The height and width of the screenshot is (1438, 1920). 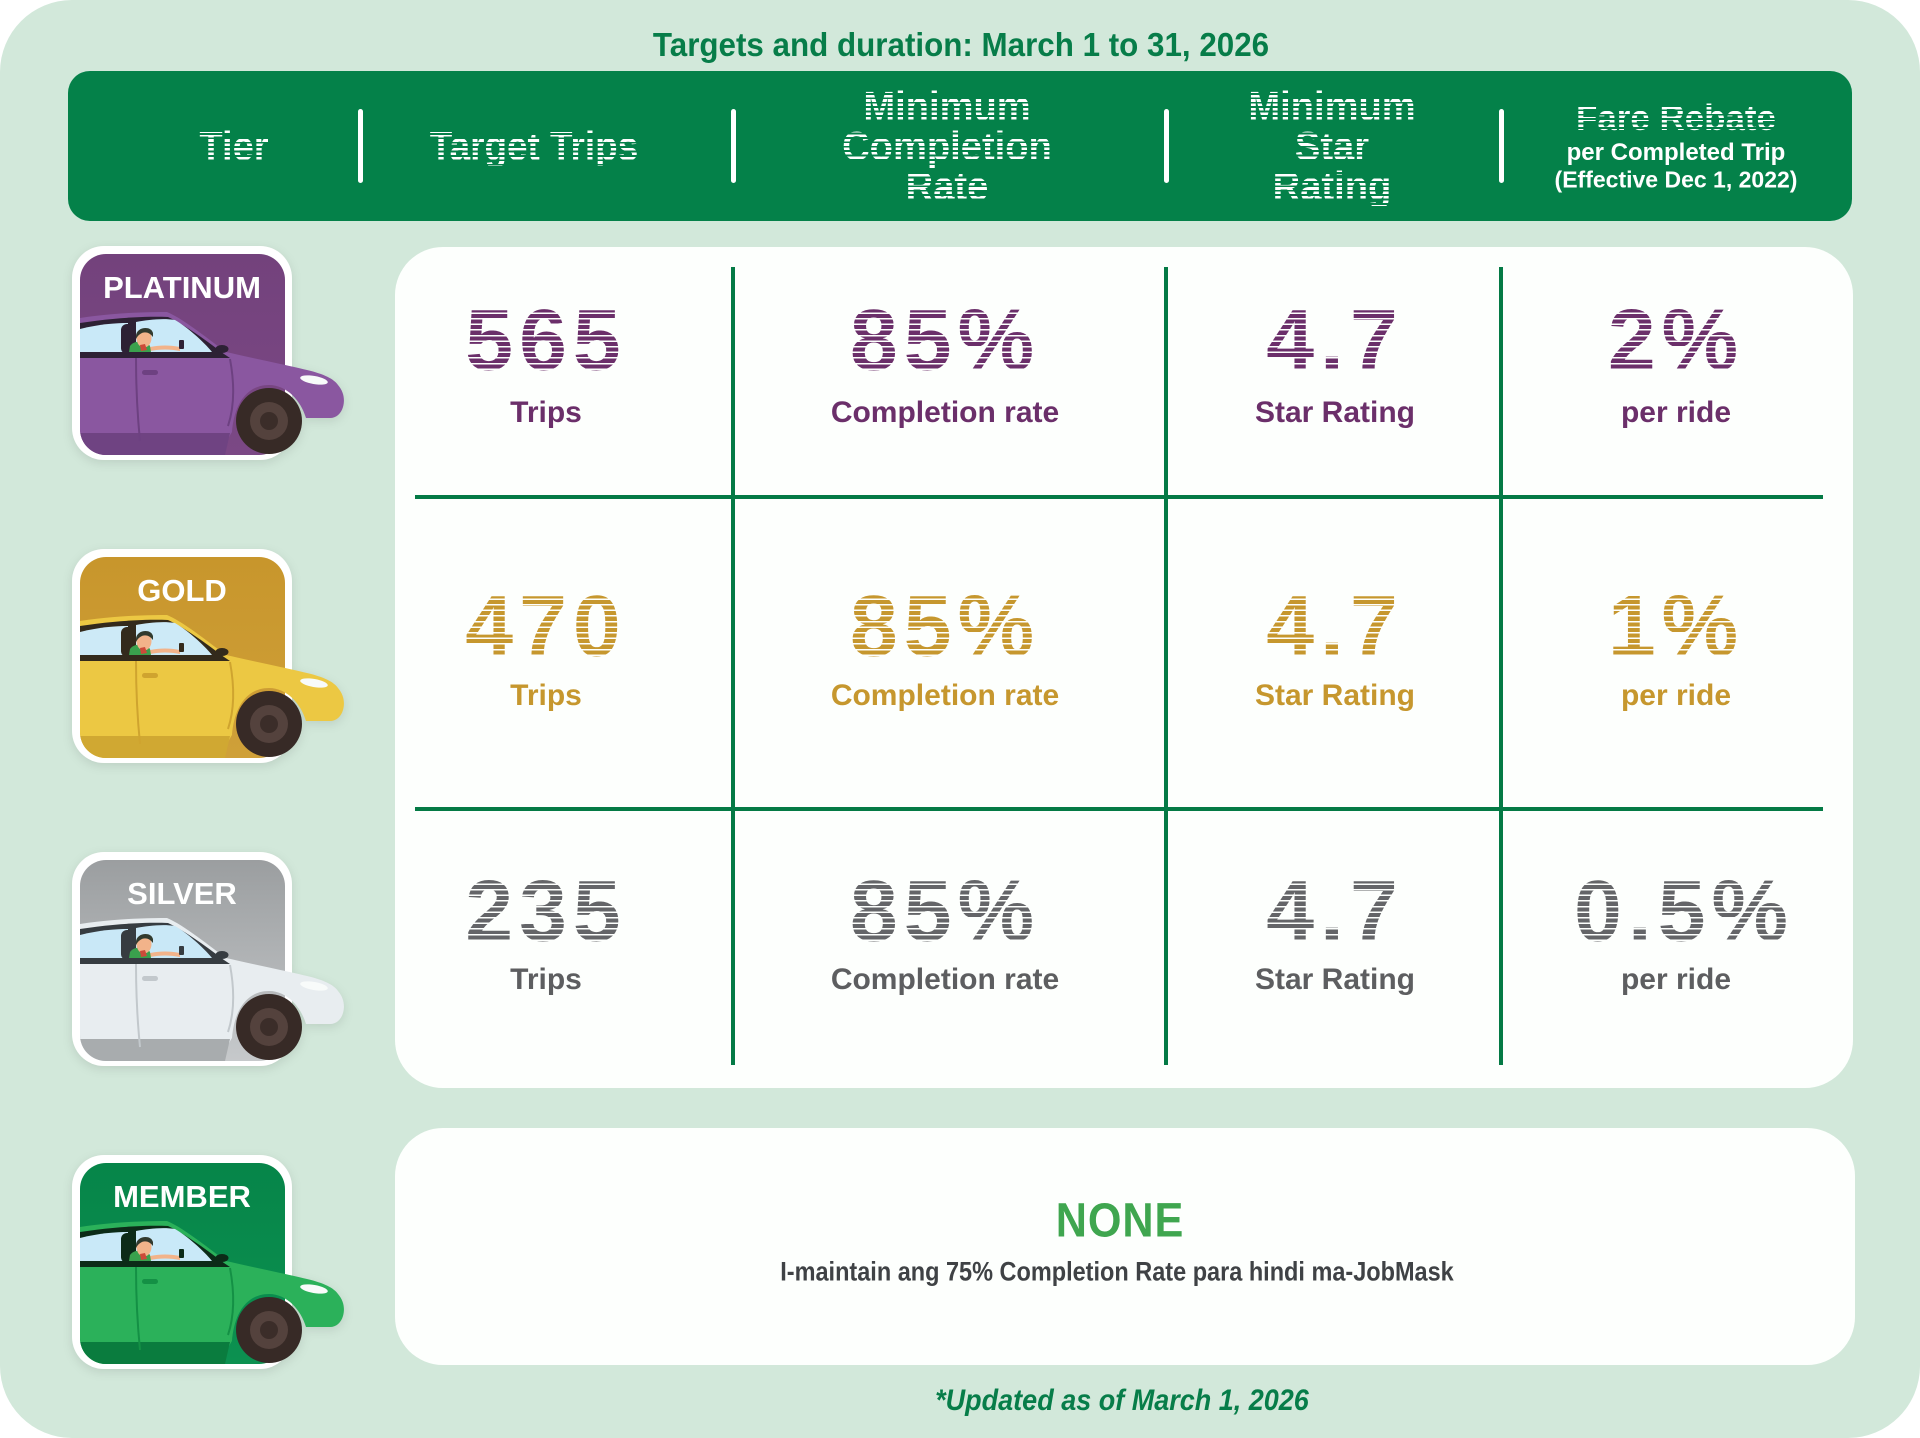 I want to click on svg-text: SILVER, so click(x=182, y=893).